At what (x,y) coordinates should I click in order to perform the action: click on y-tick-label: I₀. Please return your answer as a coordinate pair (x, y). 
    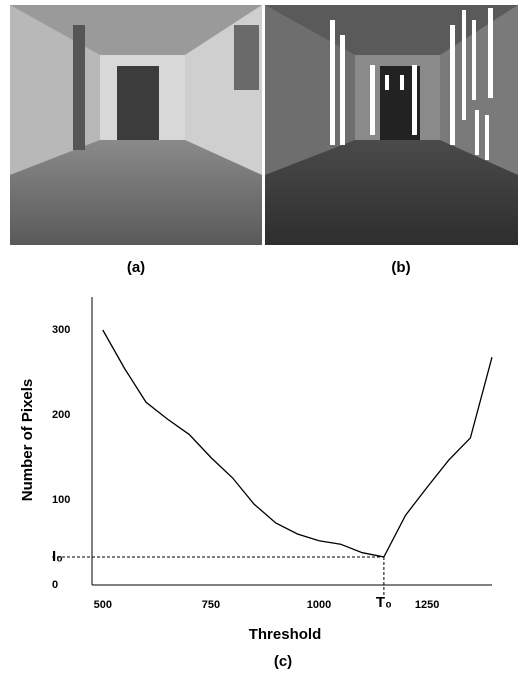
    Looking at the image, I should click on (57, 556).